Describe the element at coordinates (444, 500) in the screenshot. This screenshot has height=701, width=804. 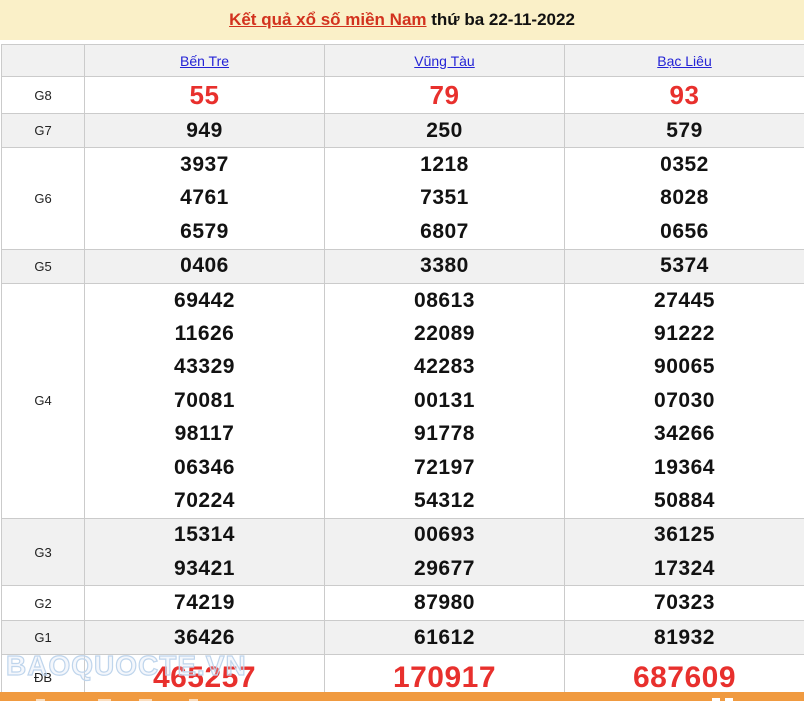
I see `prize-number: 54312` at that location.